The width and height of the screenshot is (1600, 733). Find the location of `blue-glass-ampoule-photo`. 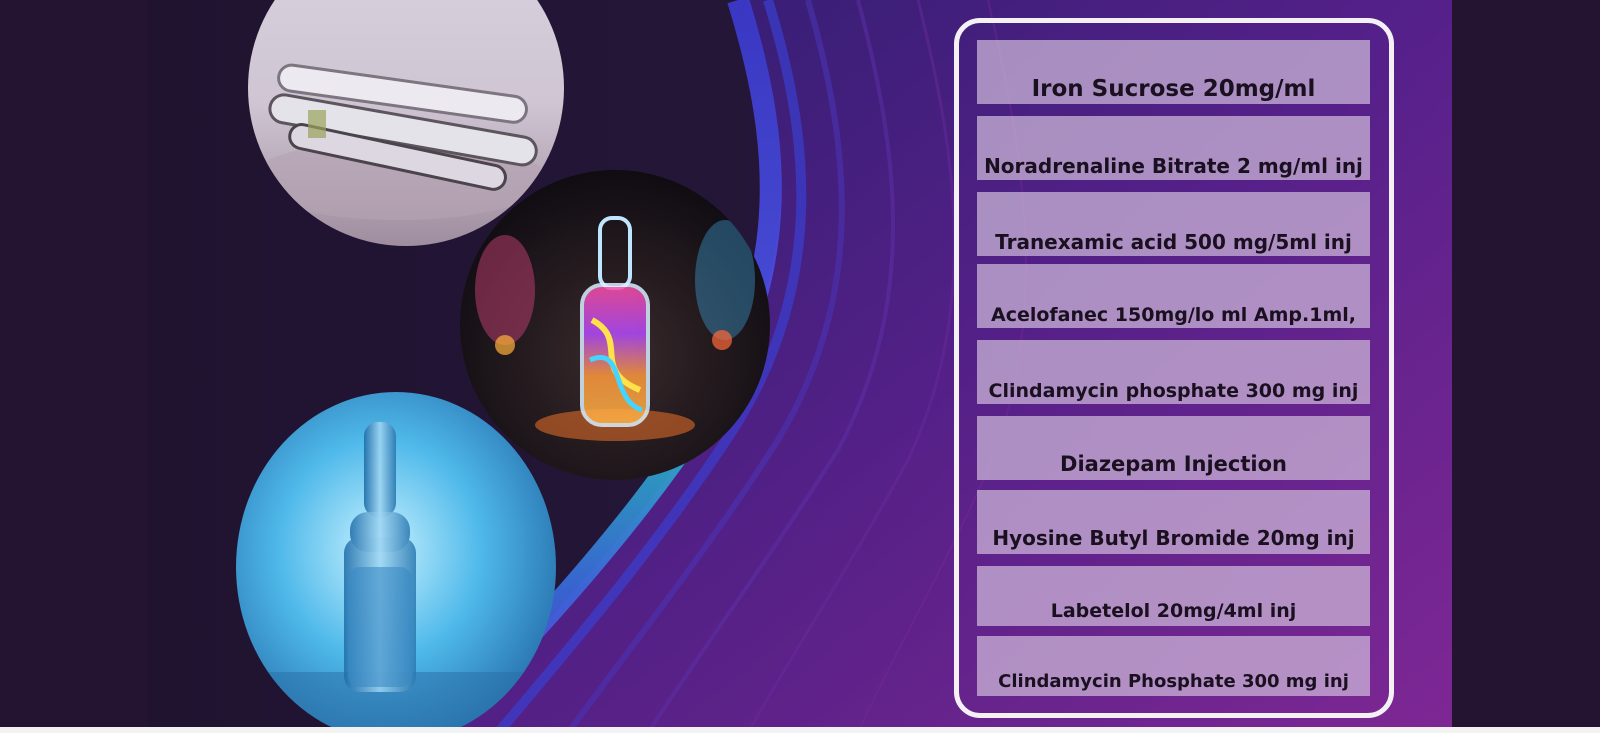

blue-glass-ampoule-photo is located at coordinates (396, 562).